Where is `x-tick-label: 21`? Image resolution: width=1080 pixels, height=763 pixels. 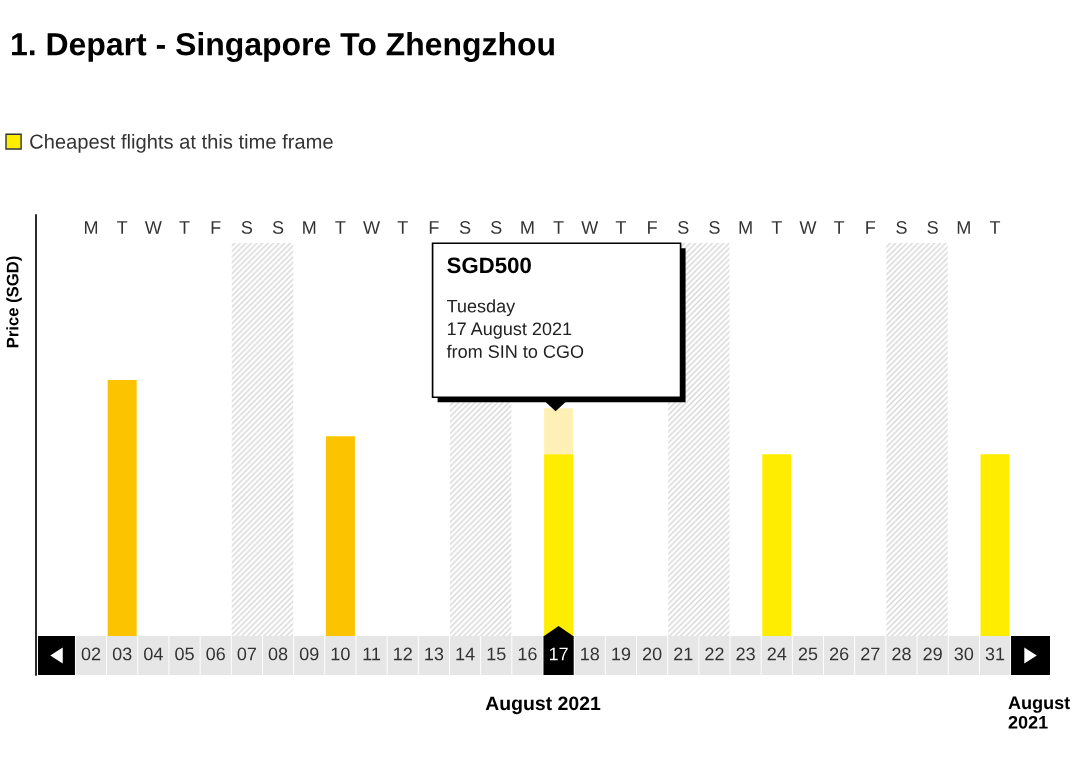 x-tick-label: 21 is located at coordinates (683, 654).